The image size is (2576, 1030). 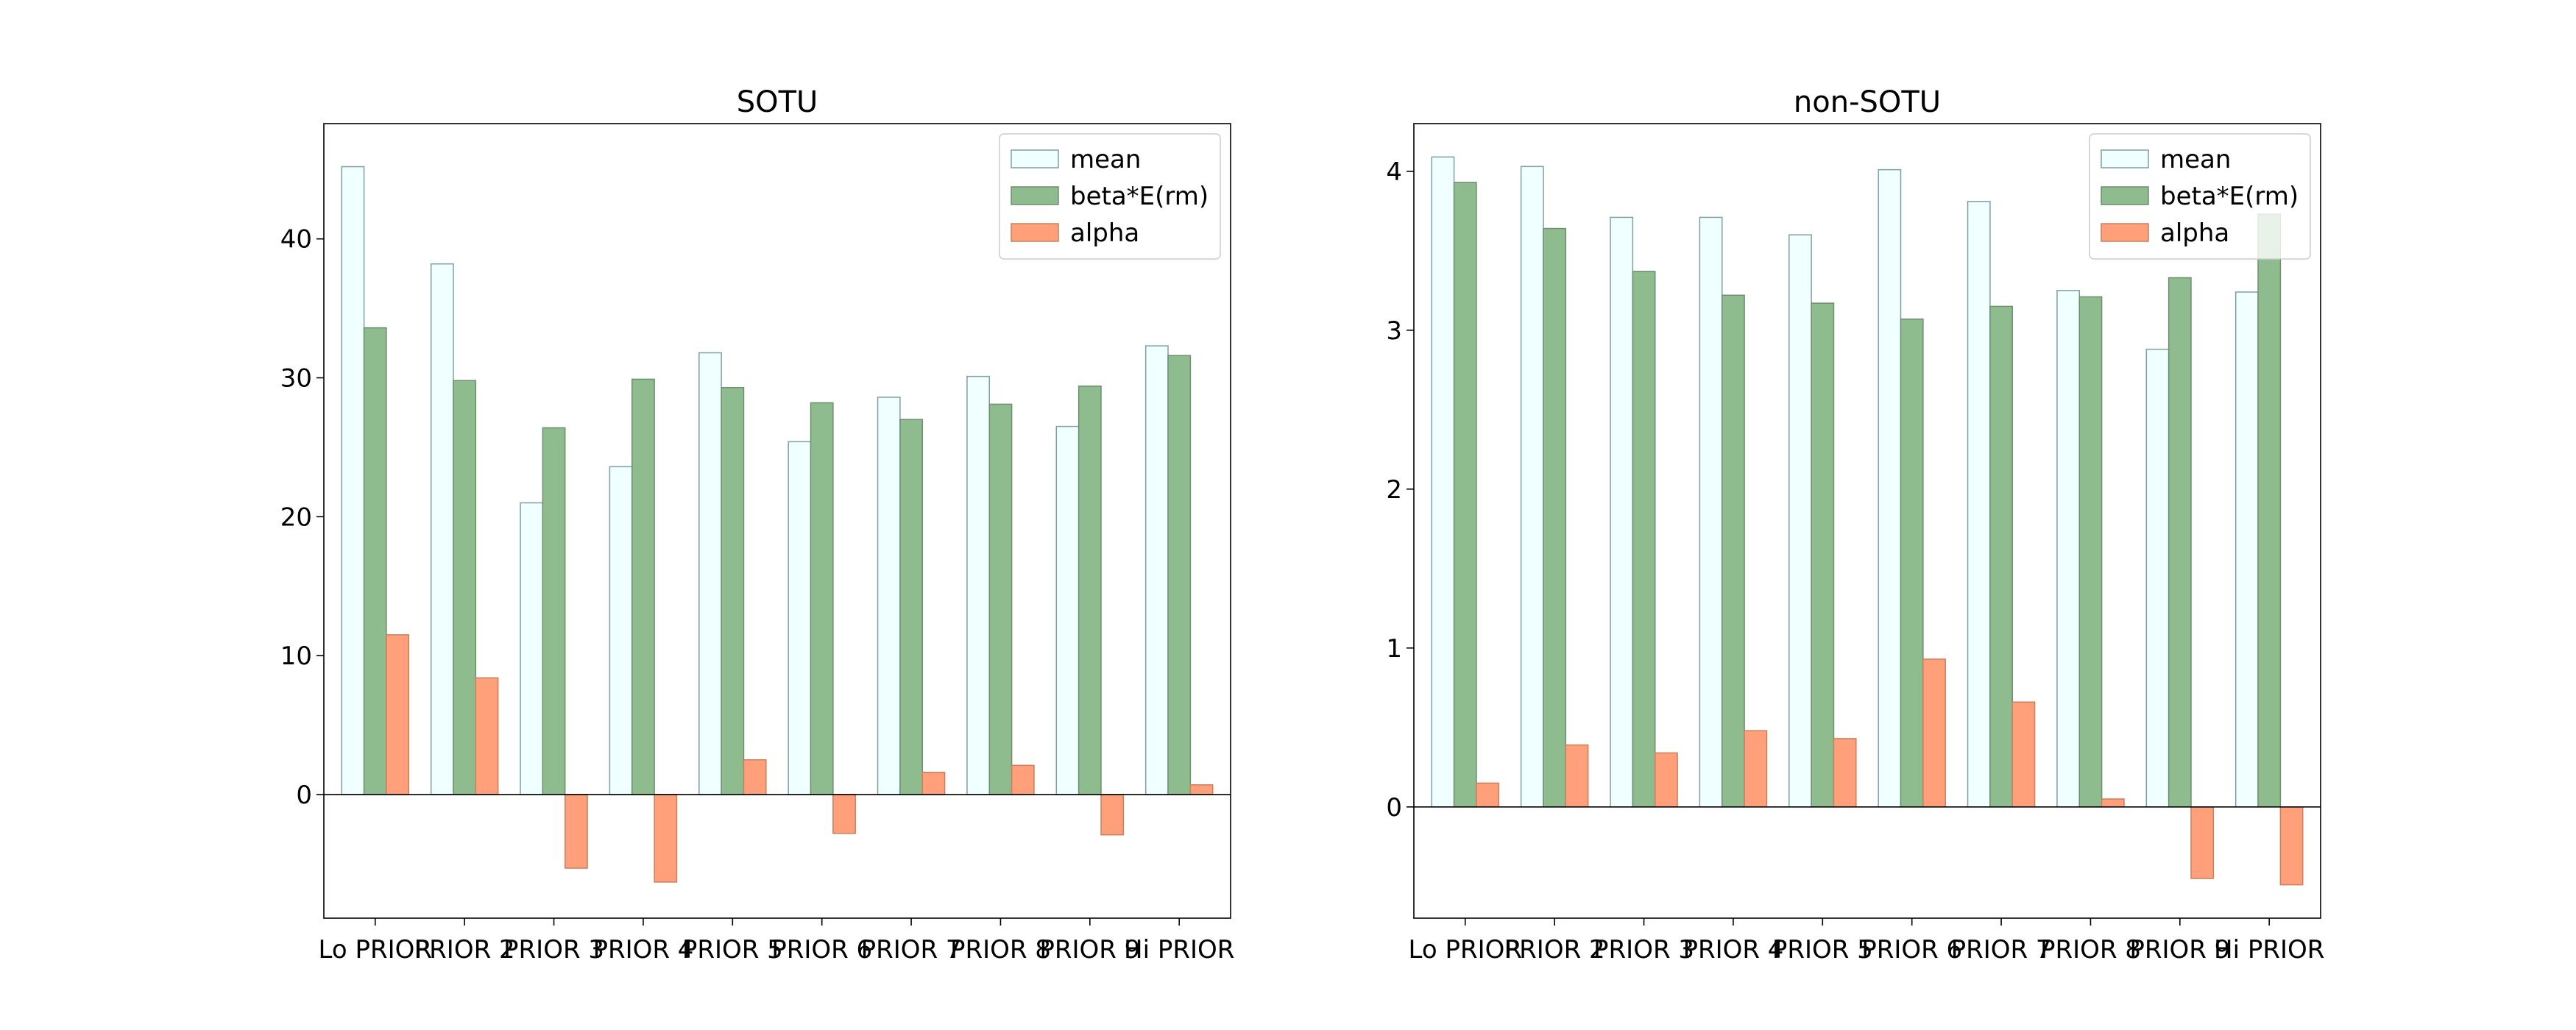 What do you see at coordinates (643, 587) in the screenshot?
I see `bar-beta-e-rm--4` at bounding box center [643, 587].